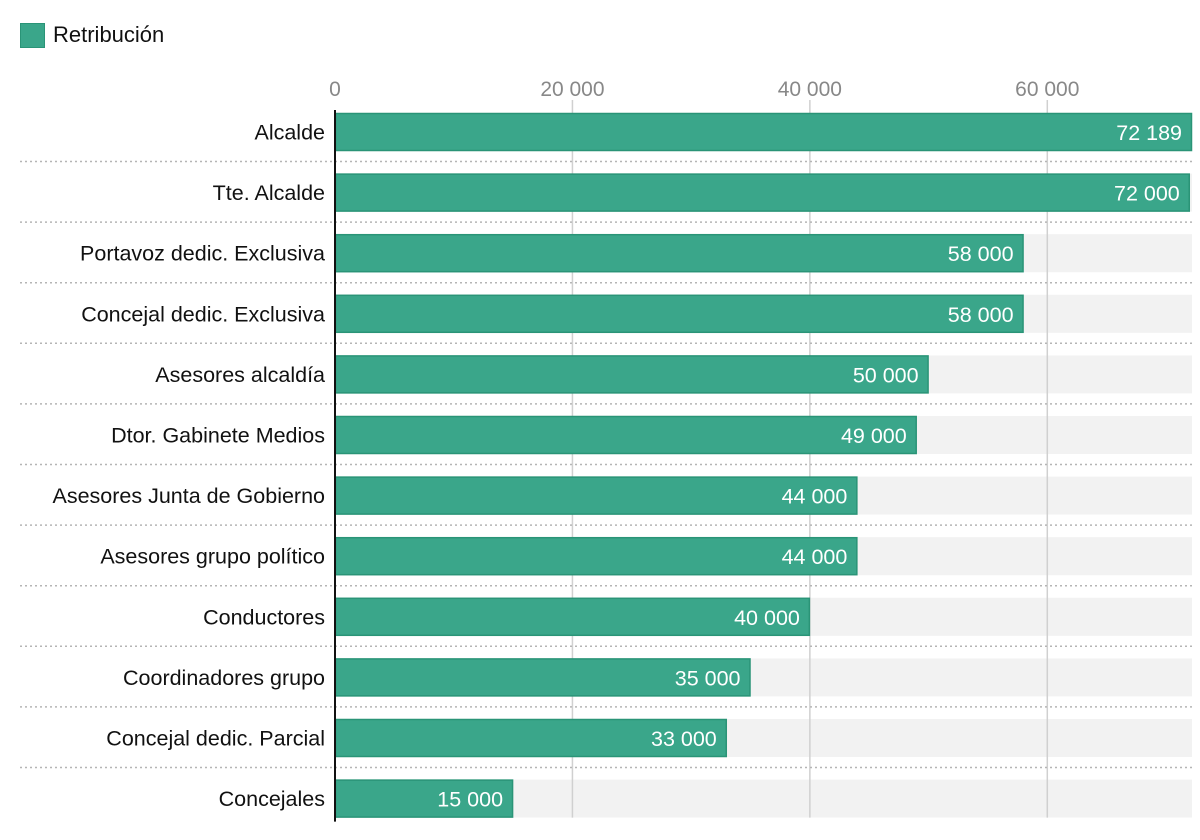  I want to click on x-tick-label: 20 000, so click(572, 89).